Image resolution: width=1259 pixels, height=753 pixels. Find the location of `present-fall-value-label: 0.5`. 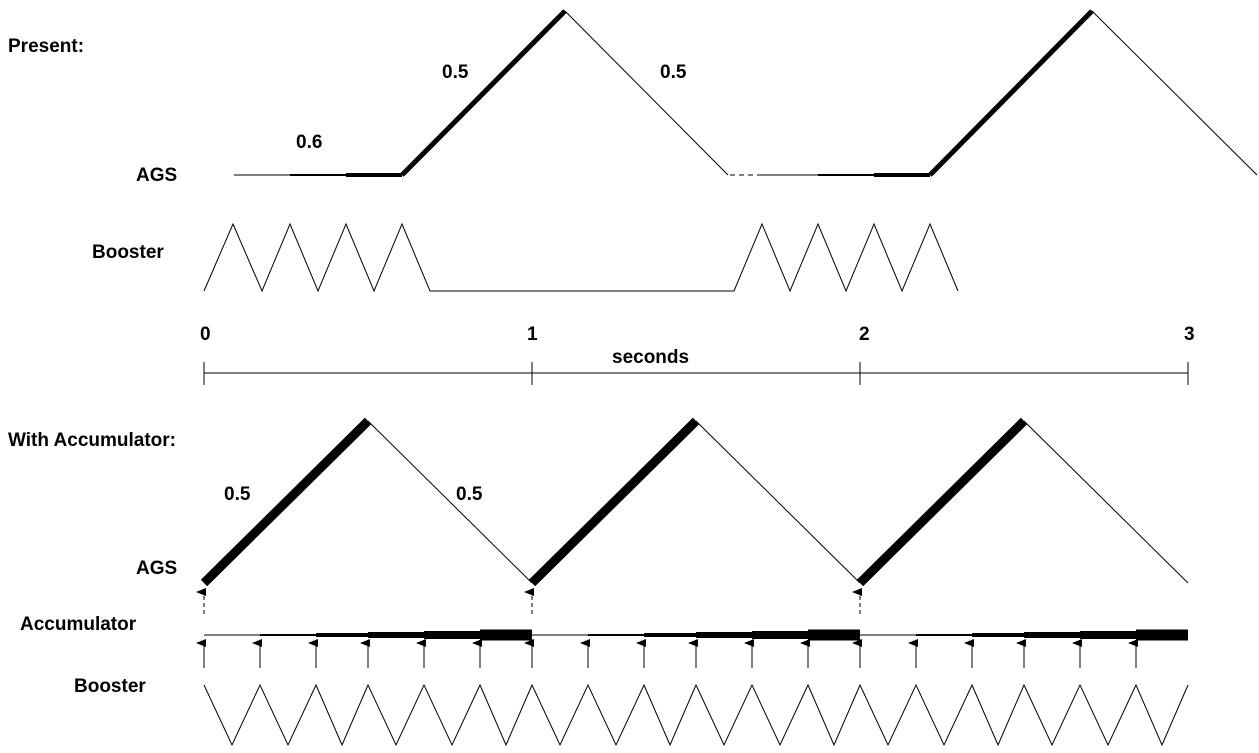

present-fall-value-label: 0.5 is located at coordinates (673, 72).